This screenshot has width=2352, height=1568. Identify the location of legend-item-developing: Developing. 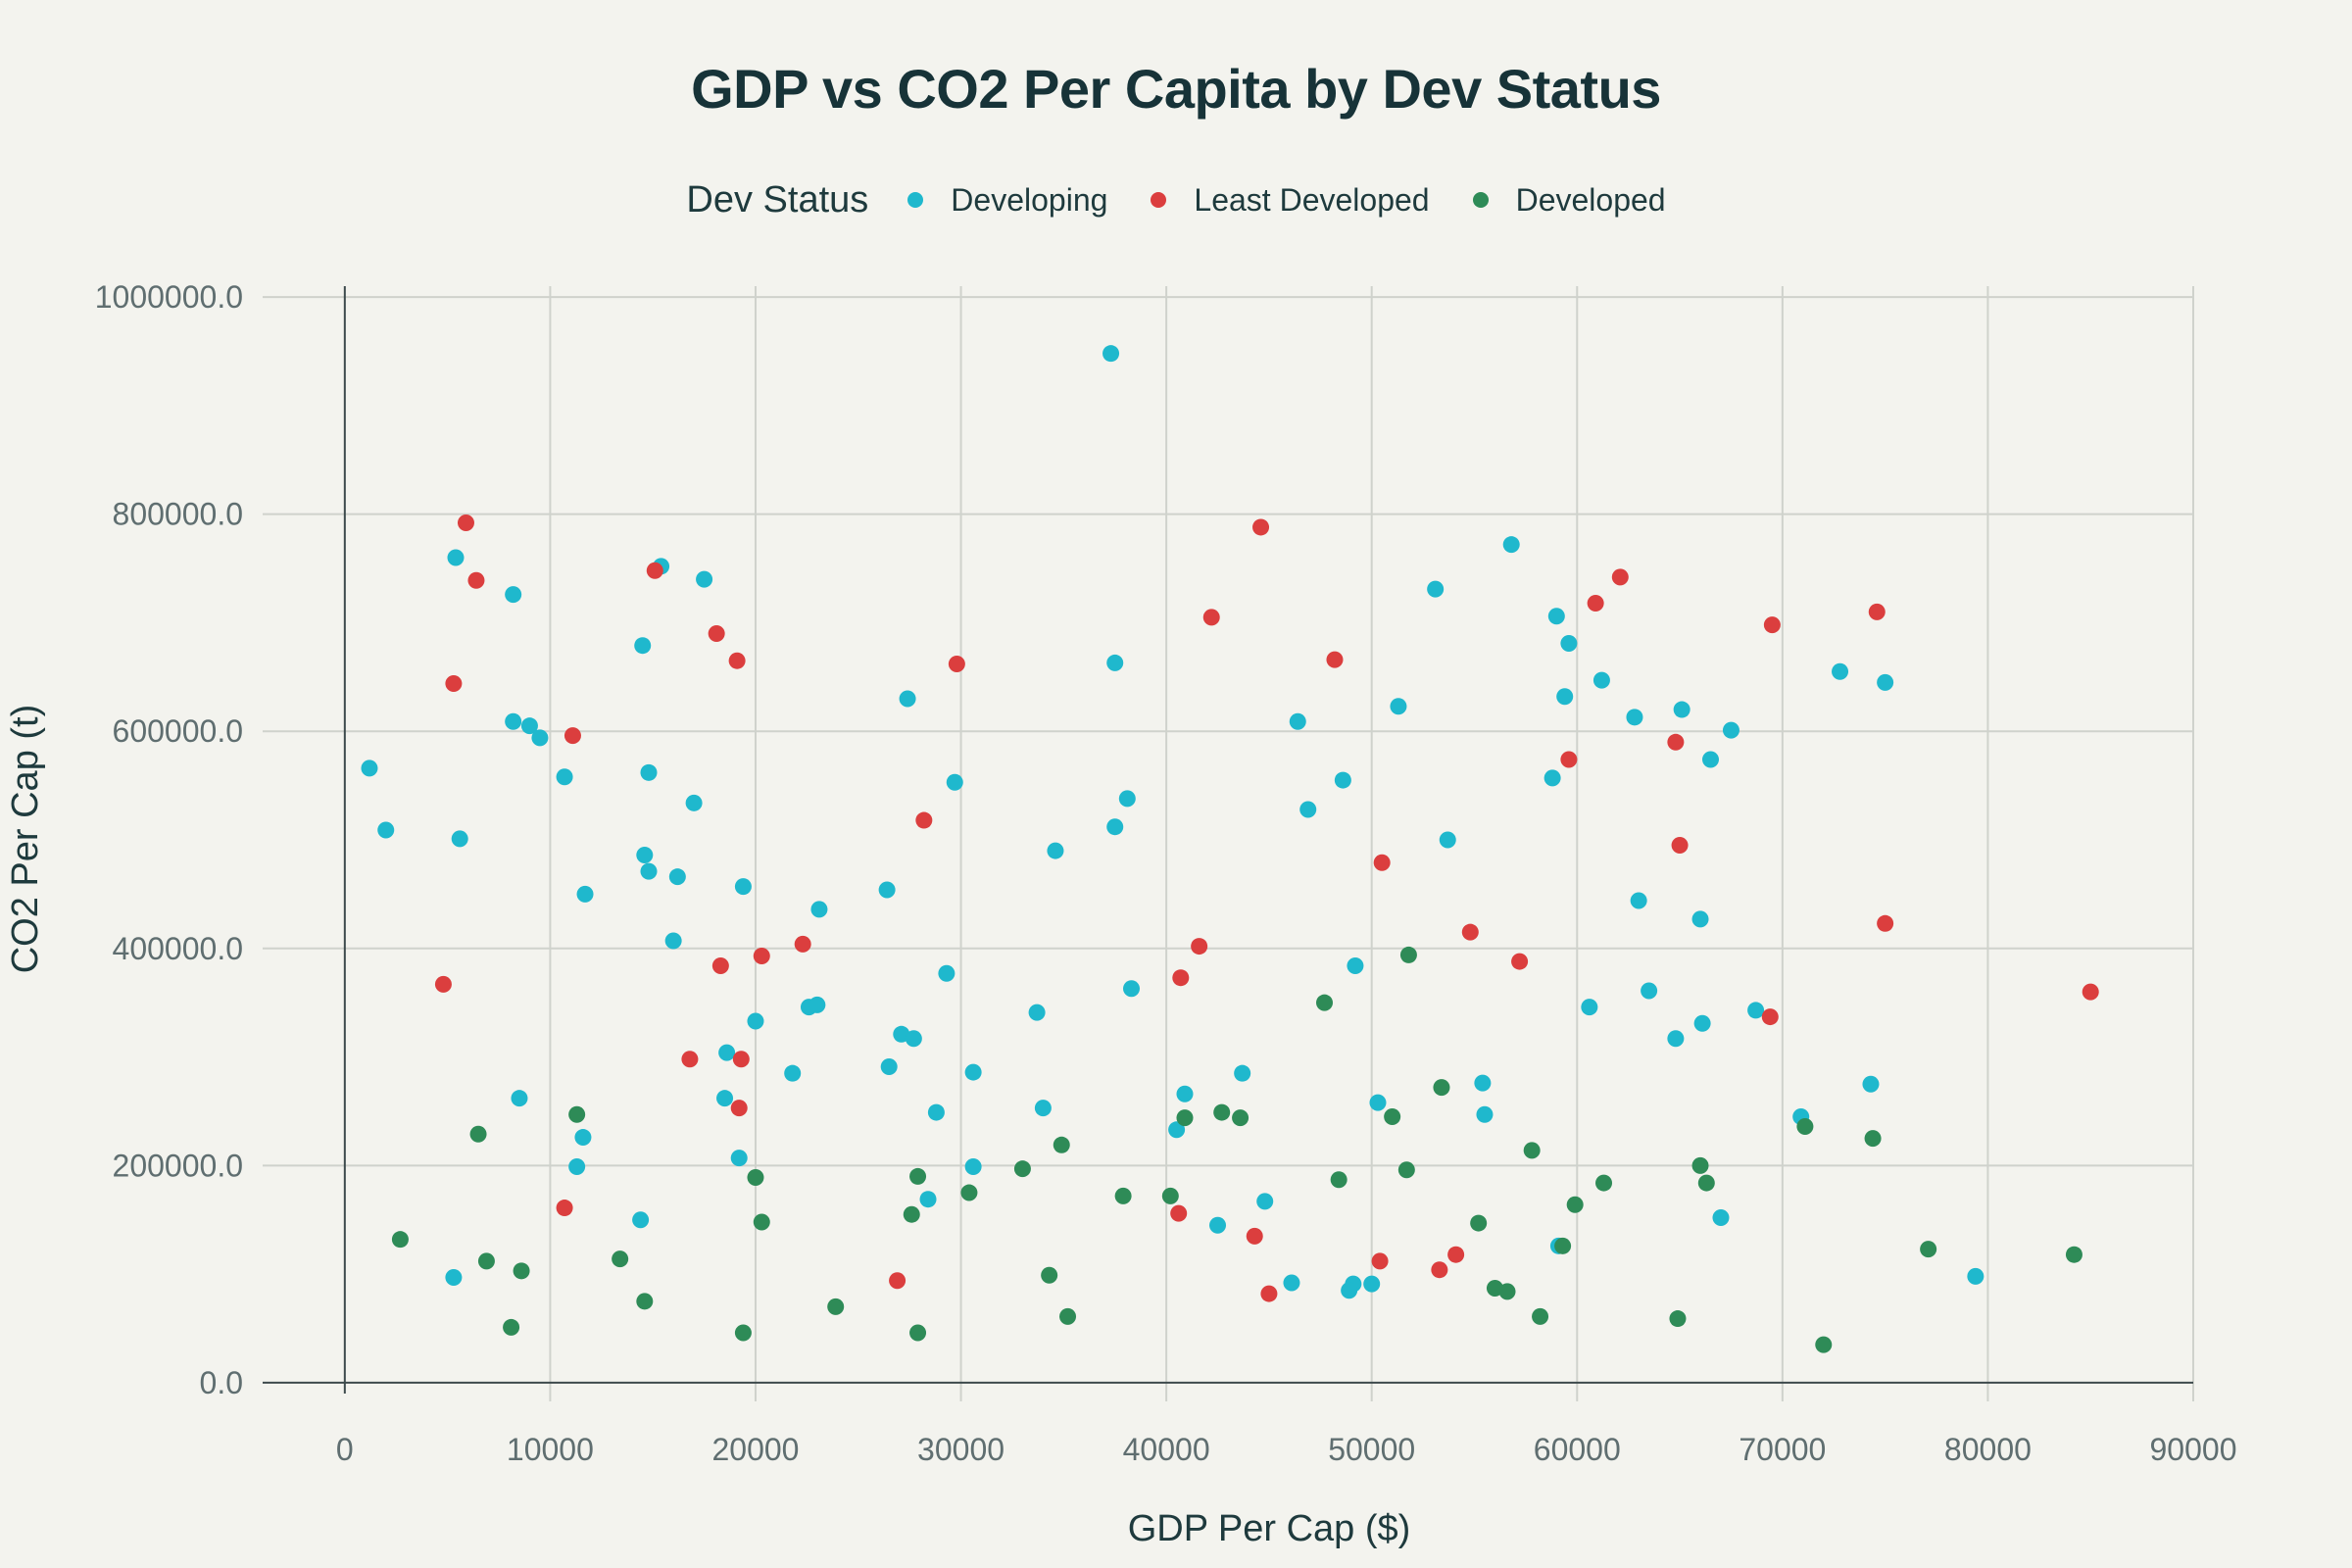
(1007, 200).